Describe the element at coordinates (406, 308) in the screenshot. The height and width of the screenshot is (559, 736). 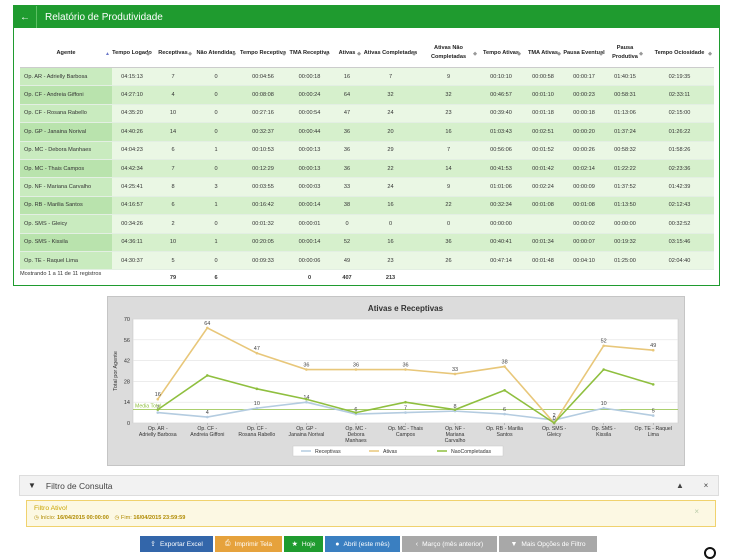
I see `chart-title: Ativas e Receptivas` at that location.